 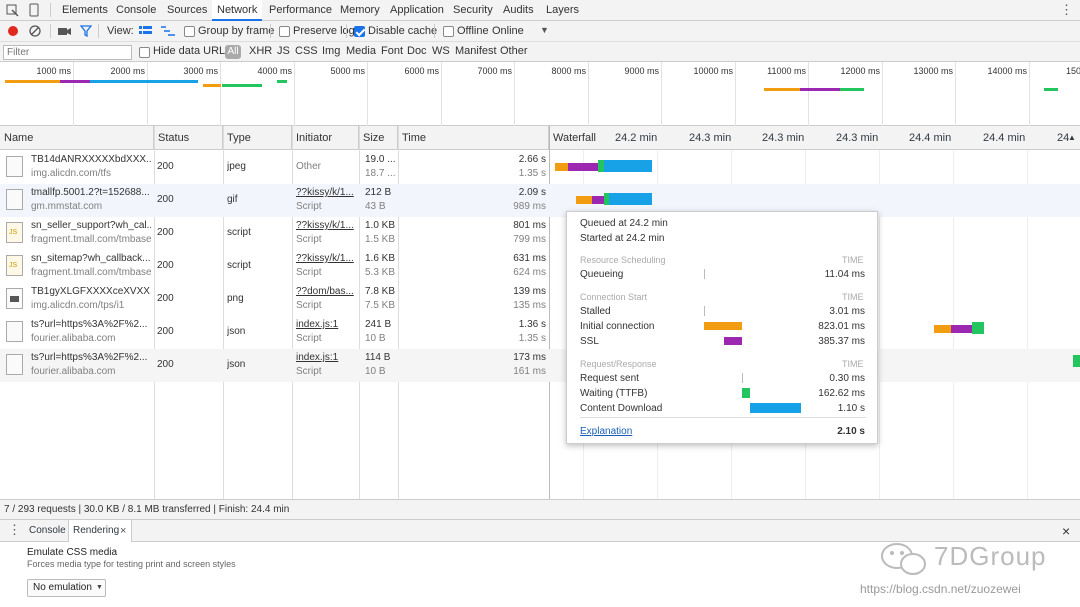 I want to click on timing-label-stalled: Stalled, so click(x=595, y=311).